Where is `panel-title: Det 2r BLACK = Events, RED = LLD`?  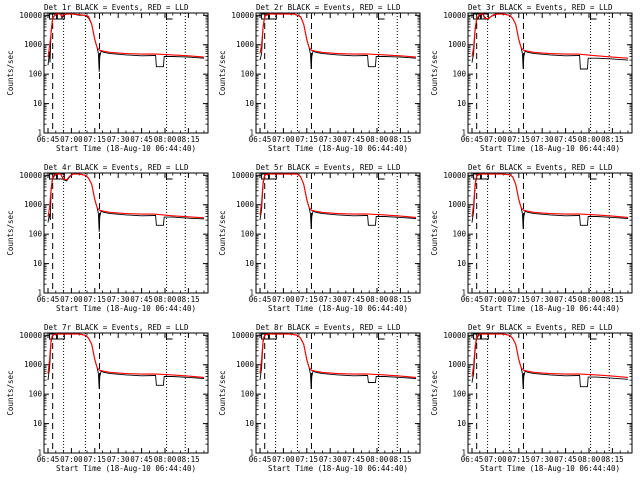
panel-title: Det 2r BLACK = Events, RED = LLD is located at coordinates (328, 7).